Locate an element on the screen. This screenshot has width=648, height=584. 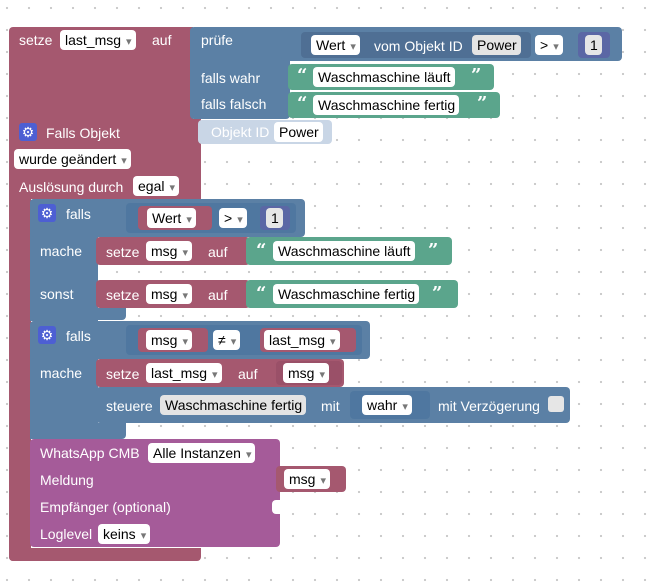
changed-dropdown: wurde geändert is located at coordinates (72, 159).